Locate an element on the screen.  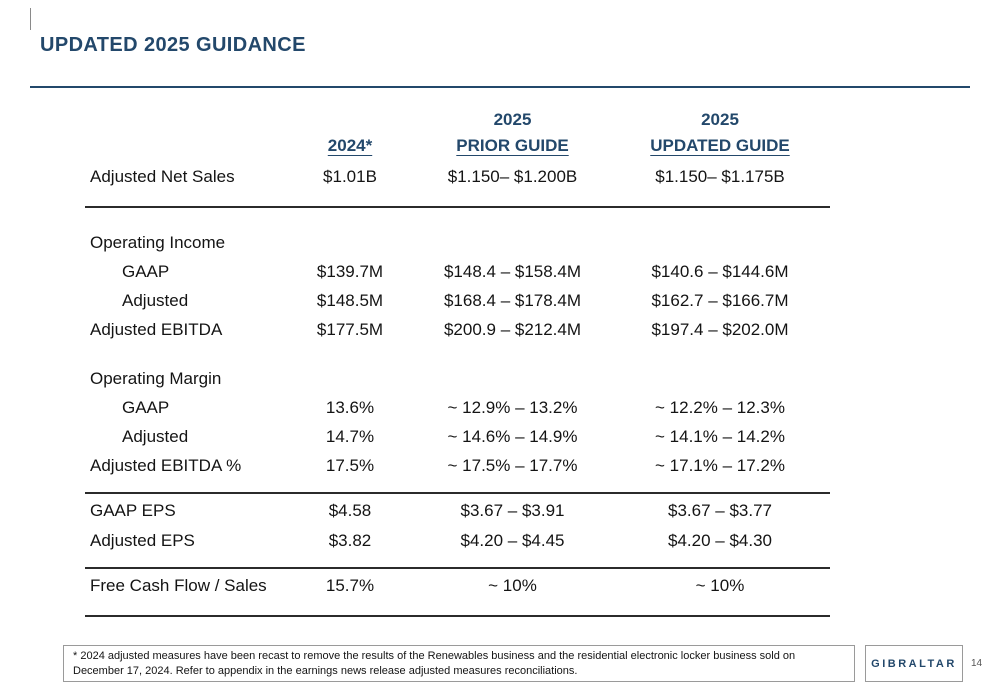
cell-prior-guide: ~ 12.9% – 13.2% is located at coordinates (512, 407).